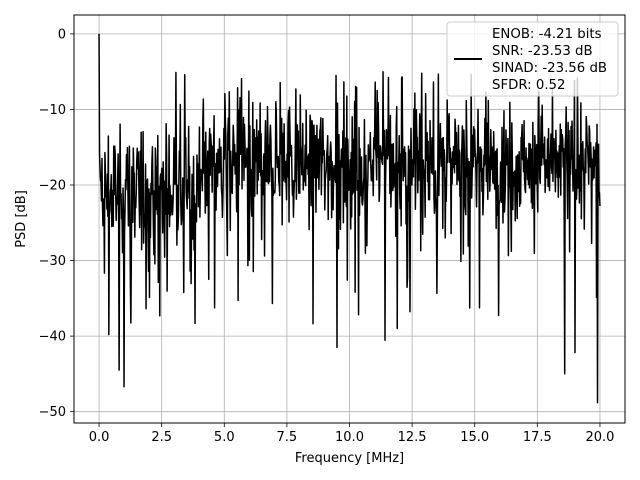 This screenshot has height=480, width=640. I want to click on x-axis: 0.0 2.5 5.0 7.5 10.0 12.5 15.0 17.5 20.0, so click(351, 434).